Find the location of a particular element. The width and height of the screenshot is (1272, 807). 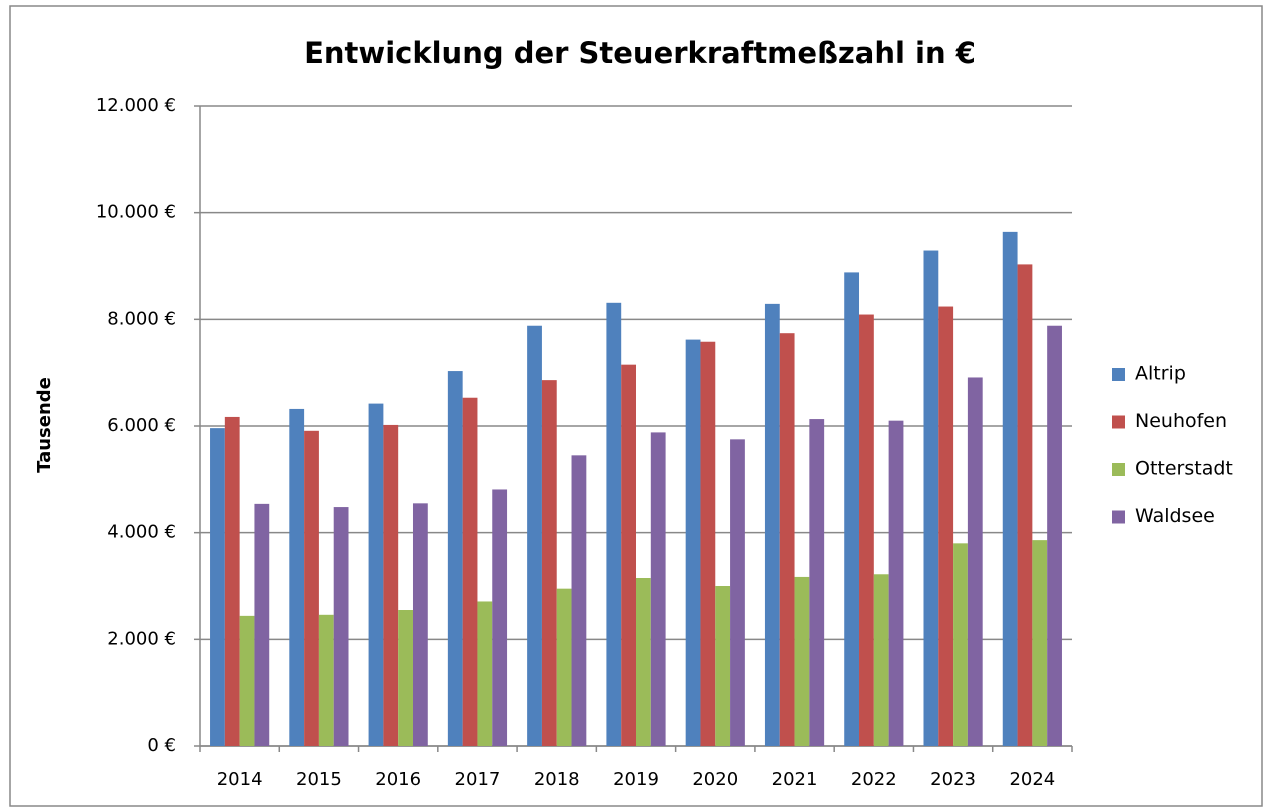

x-tick-label: 2015 is located at coordinates (319, 779).